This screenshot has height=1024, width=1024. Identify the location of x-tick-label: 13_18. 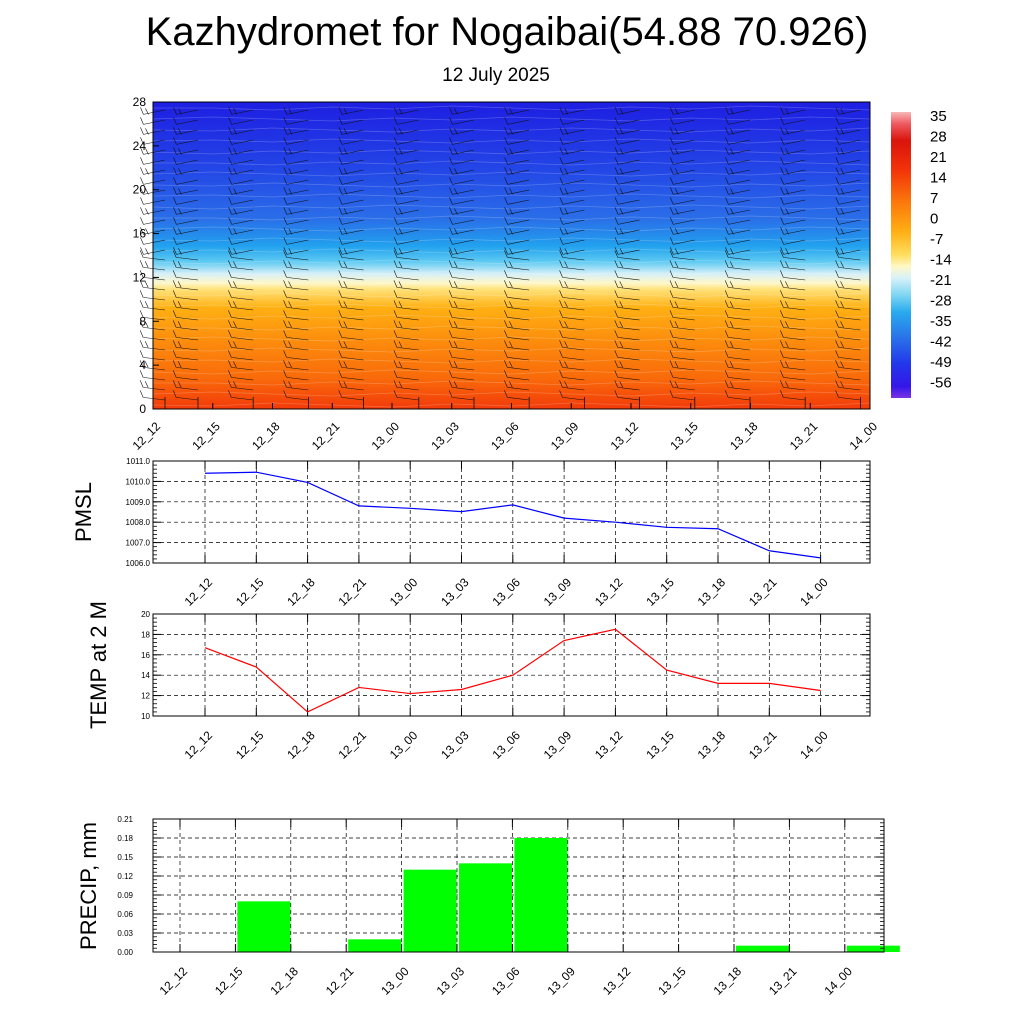
(712, 745).